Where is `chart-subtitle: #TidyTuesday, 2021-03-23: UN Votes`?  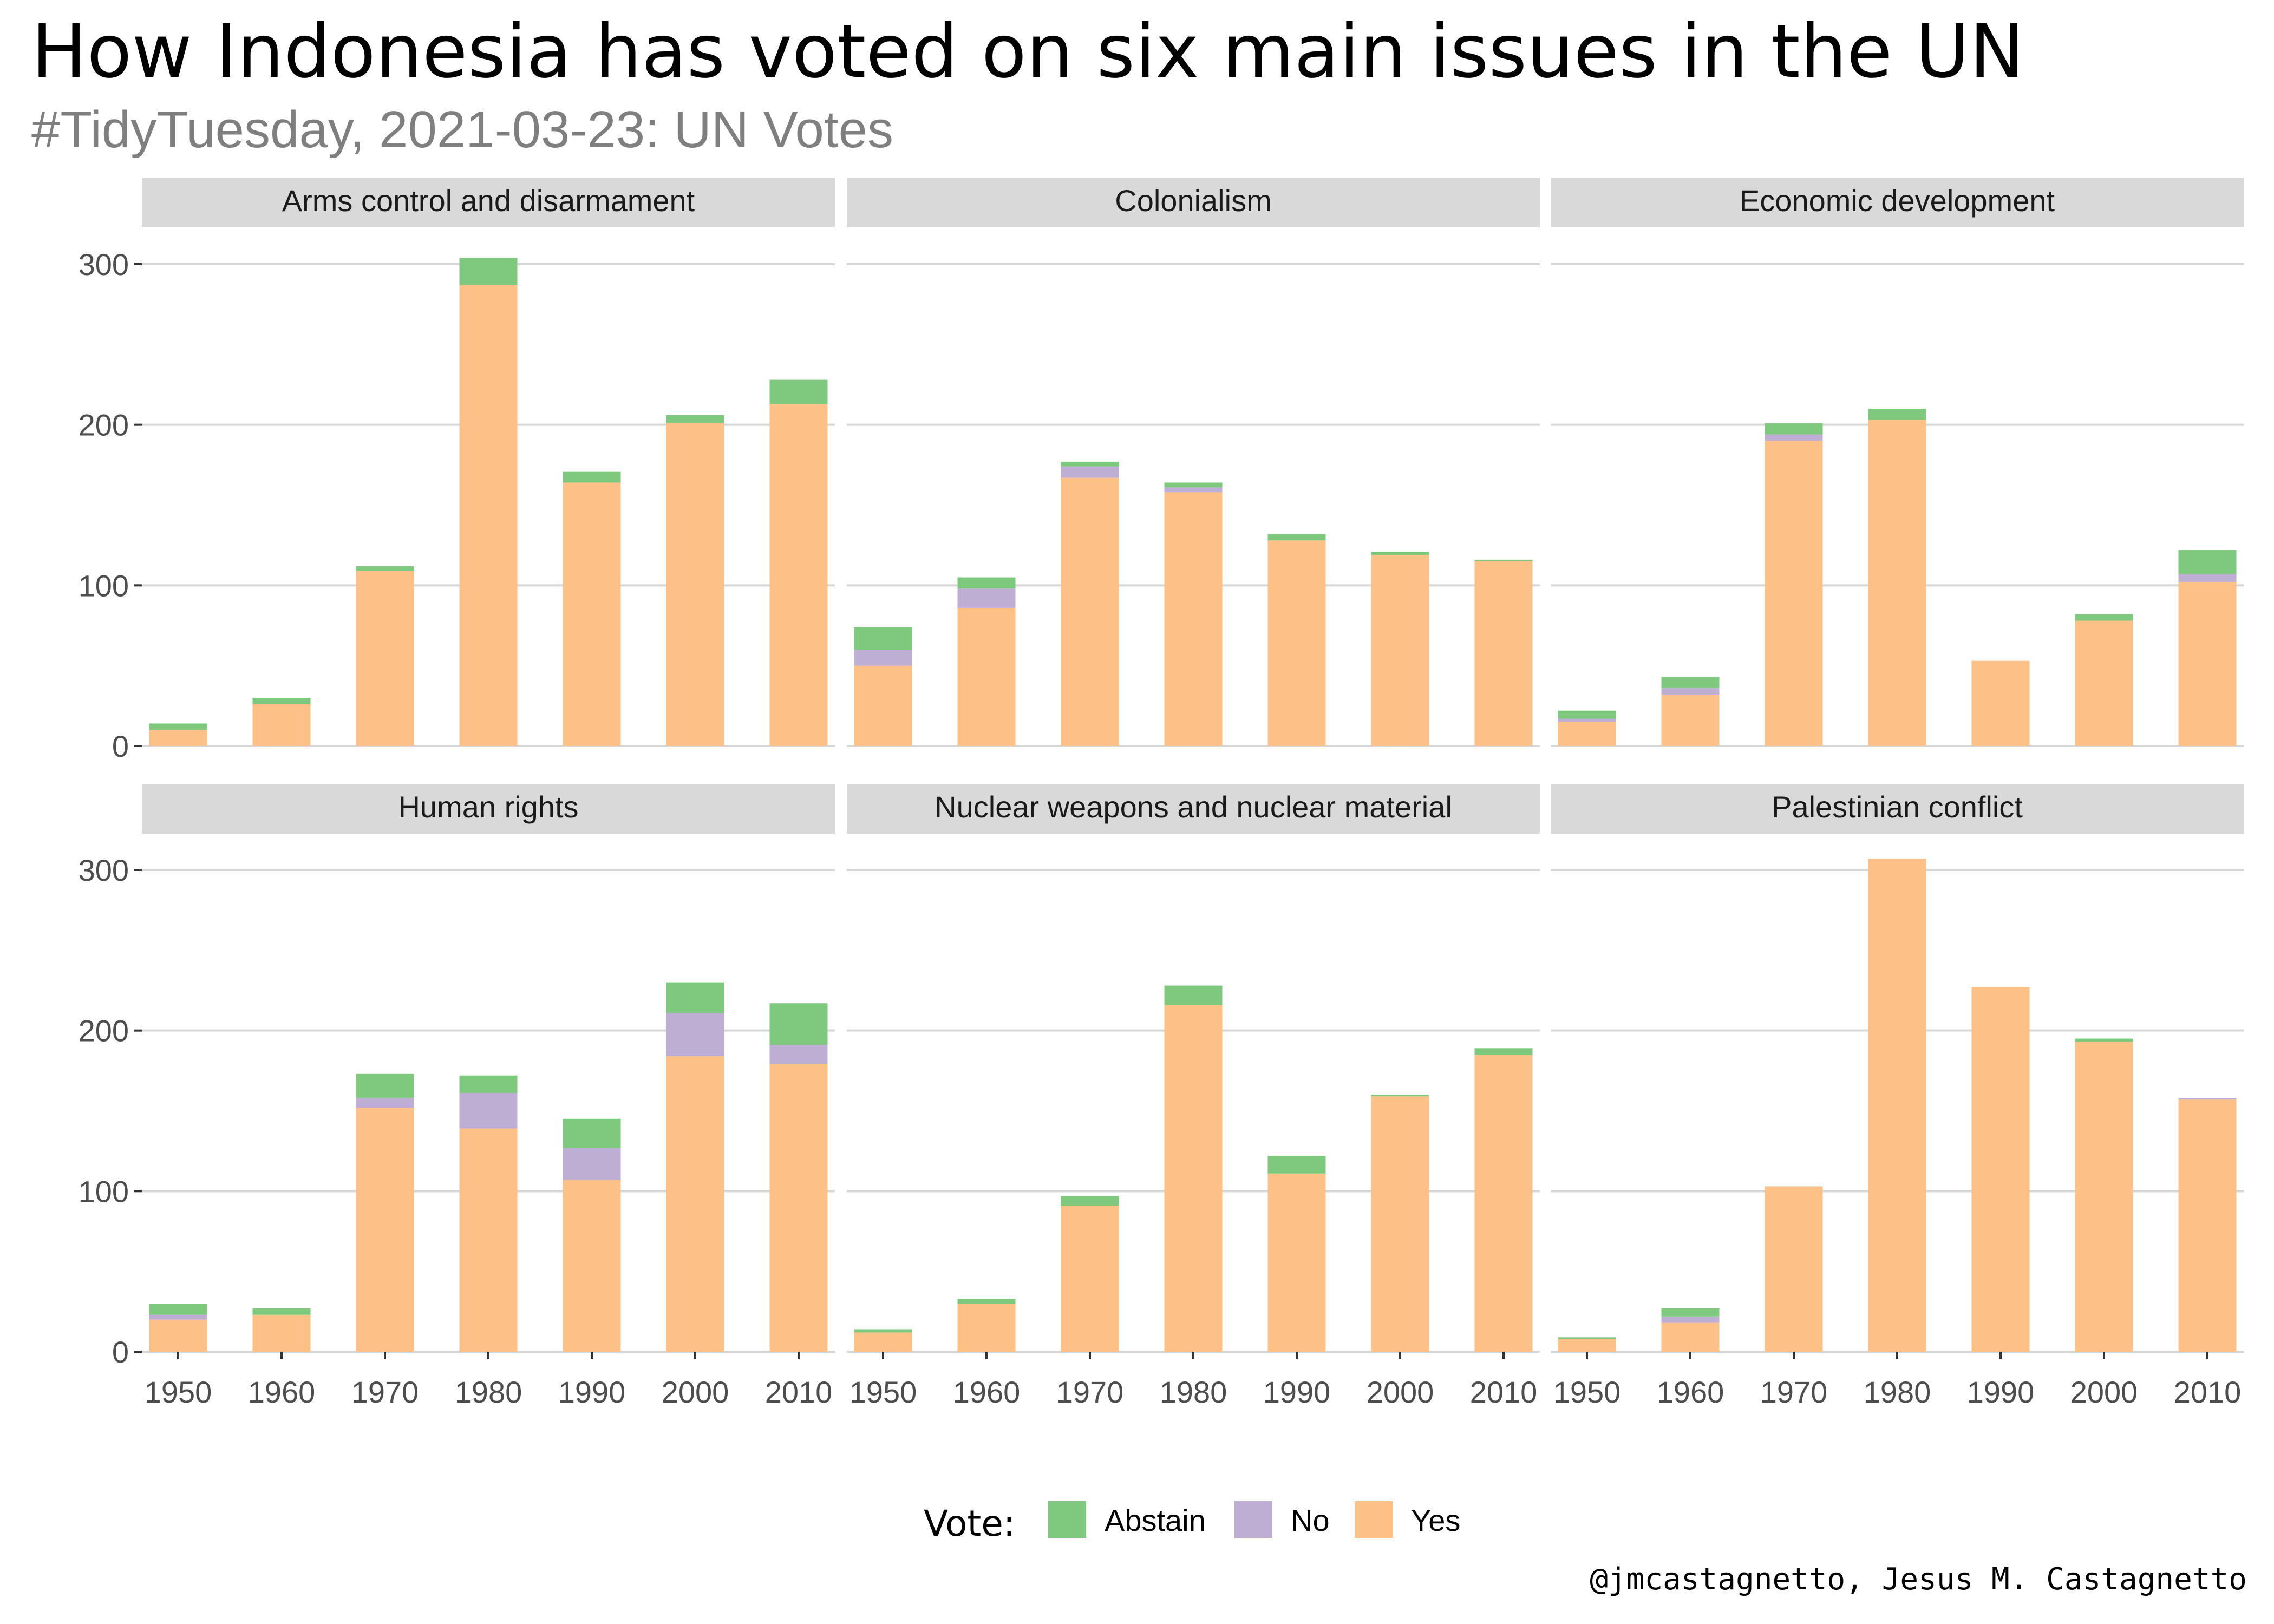
chart-subtitle: #TidyTuesday, 2021-03-23: UN Votes is located at coordinates (462, 130).